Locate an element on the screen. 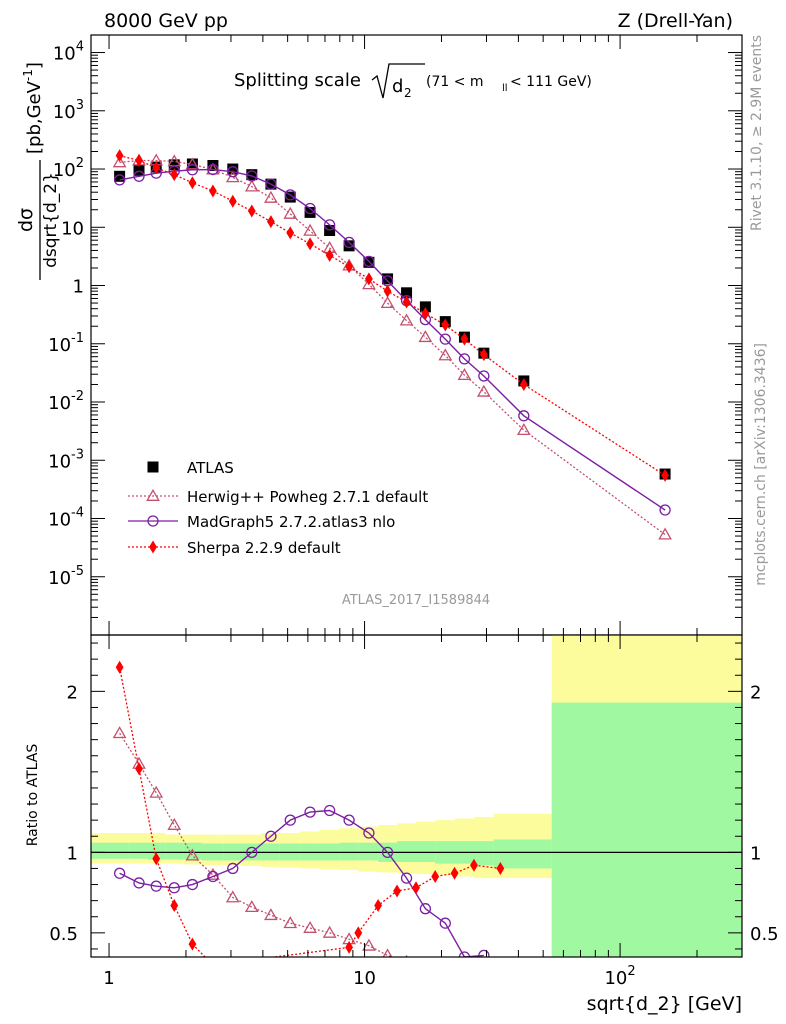 This screenshot has width=786, height=1024. rivet-label: Rivet 3.1.10, ≥ 2.9M events is located at coordinates (757, 133).